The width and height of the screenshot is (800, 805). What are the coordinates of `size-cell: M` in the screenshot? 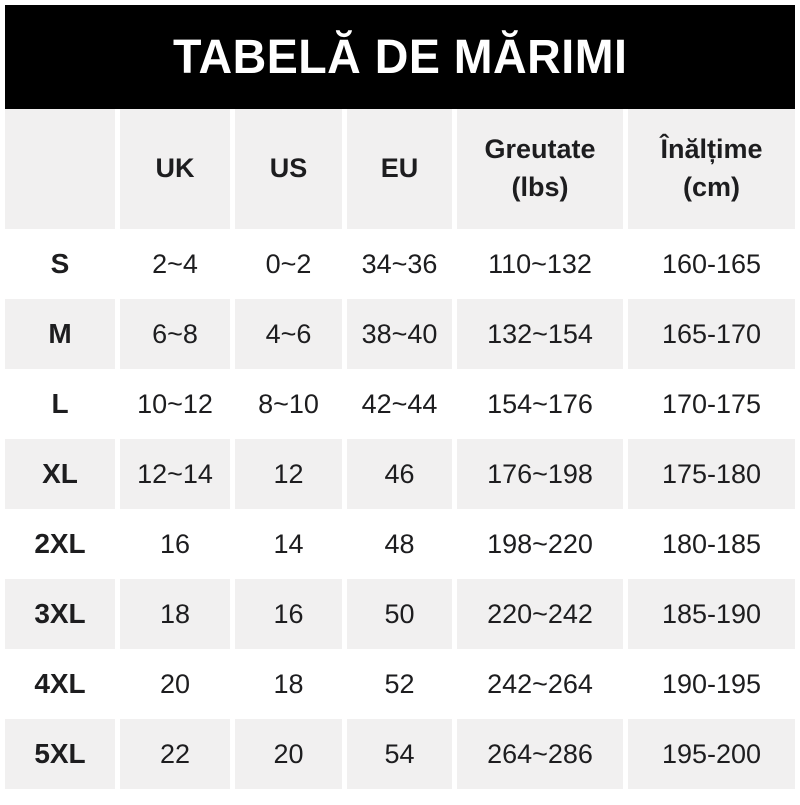 It's located at (60, 334).